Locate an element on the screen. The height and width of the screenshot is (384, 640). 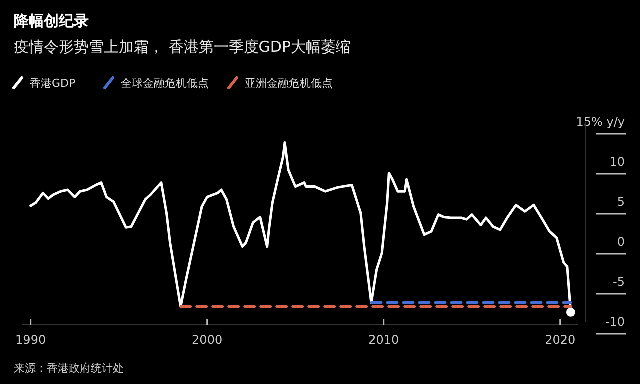
y-tick-label: 10 is located at coordinates (617, 162).